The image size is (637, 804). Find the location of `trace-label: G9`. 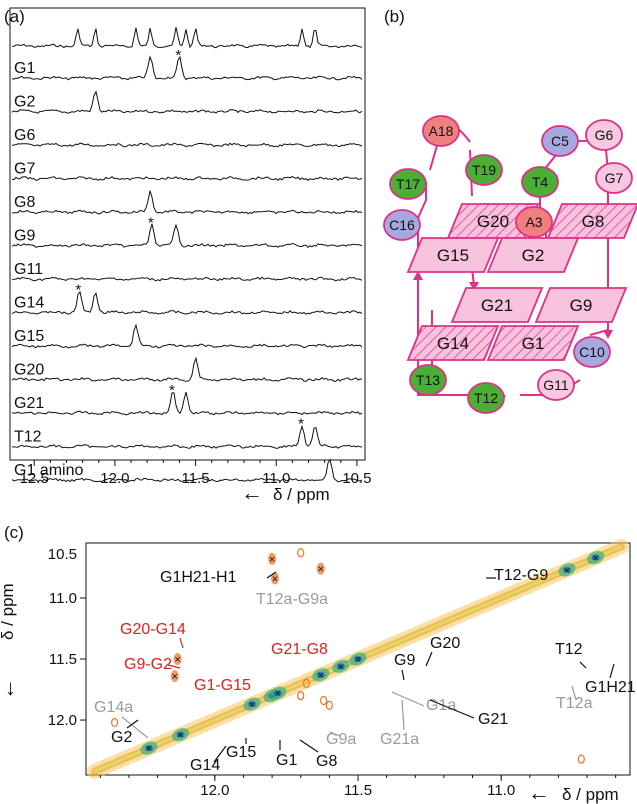

trace-label: G9 is located at coordinates (24, 236).